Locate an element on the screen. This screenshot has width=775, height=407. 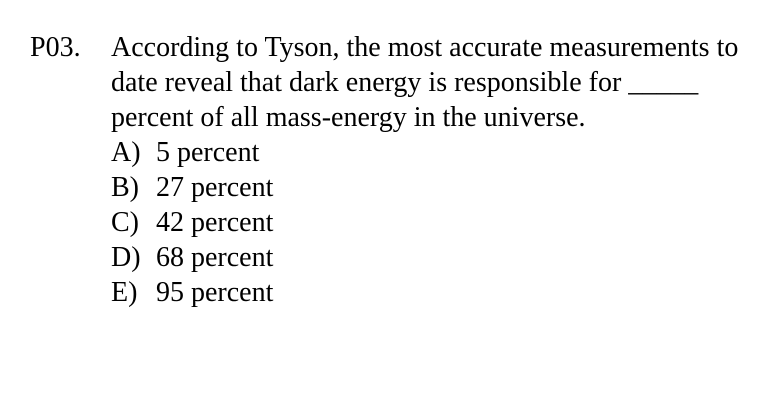
choice-text: 68 percent is located at coordinates (215, 257).